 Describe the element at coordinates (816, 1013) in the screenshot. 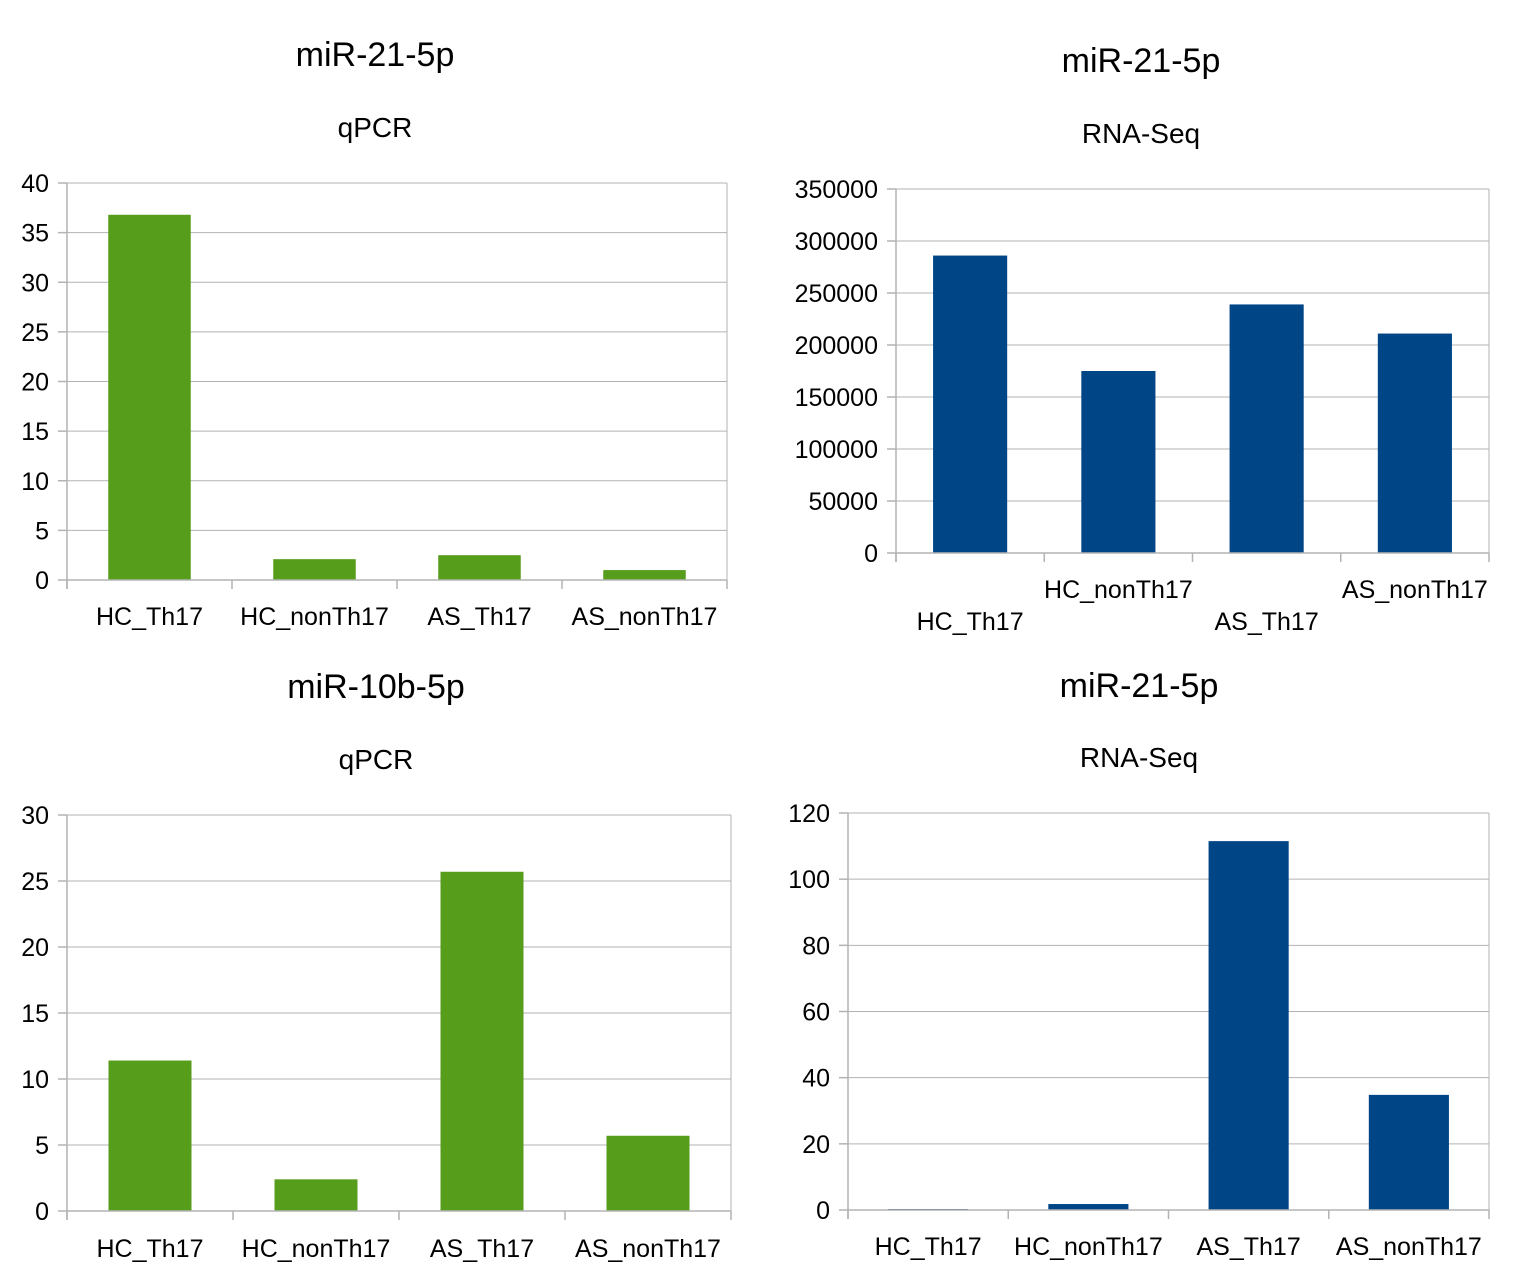

I see `y-tick-label: 60` at that location.